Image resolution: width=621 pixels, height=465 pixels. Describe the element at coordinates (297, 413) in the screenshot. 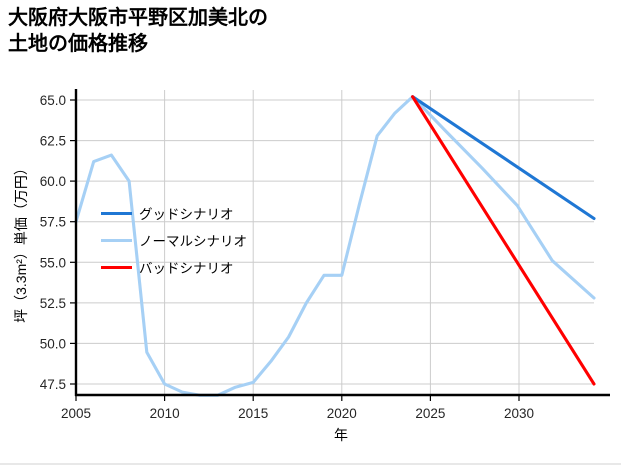

I see `x-tick-labels: 2005 2010 2015 2020 2025 2030` at that location.